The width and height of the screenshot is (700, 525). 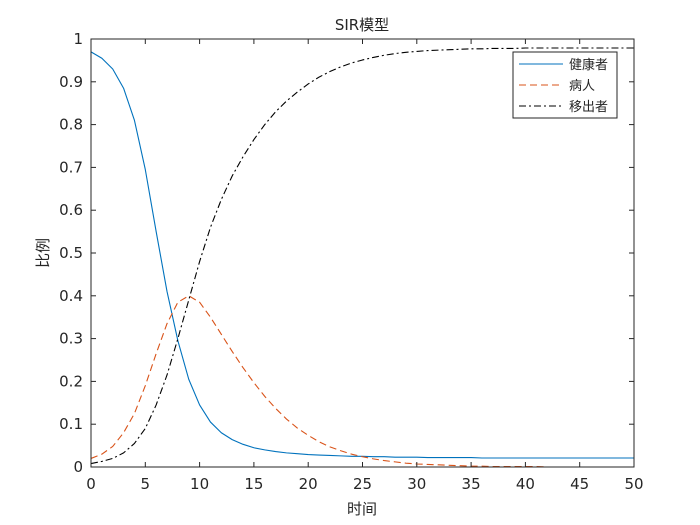 What do you see at coordinates (308, 484) in the screenshot?
I see `x-tick-label: 20` at bounding box center [308, 484].